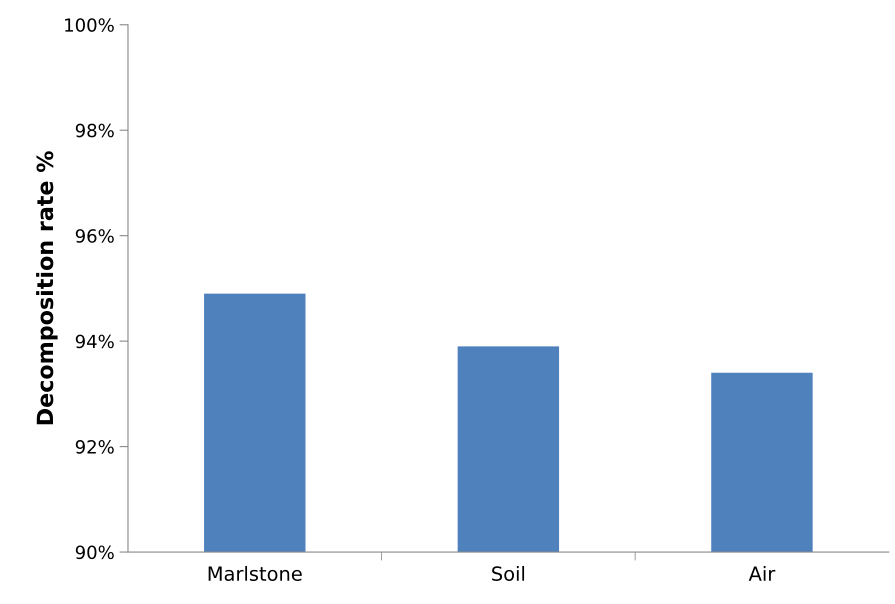 Image resolution: width=895 pixels, height=604 pixels. Describe the element at coordinates (95, 131) in the screenshot. I see `y-tick-label: 98%` at that location.